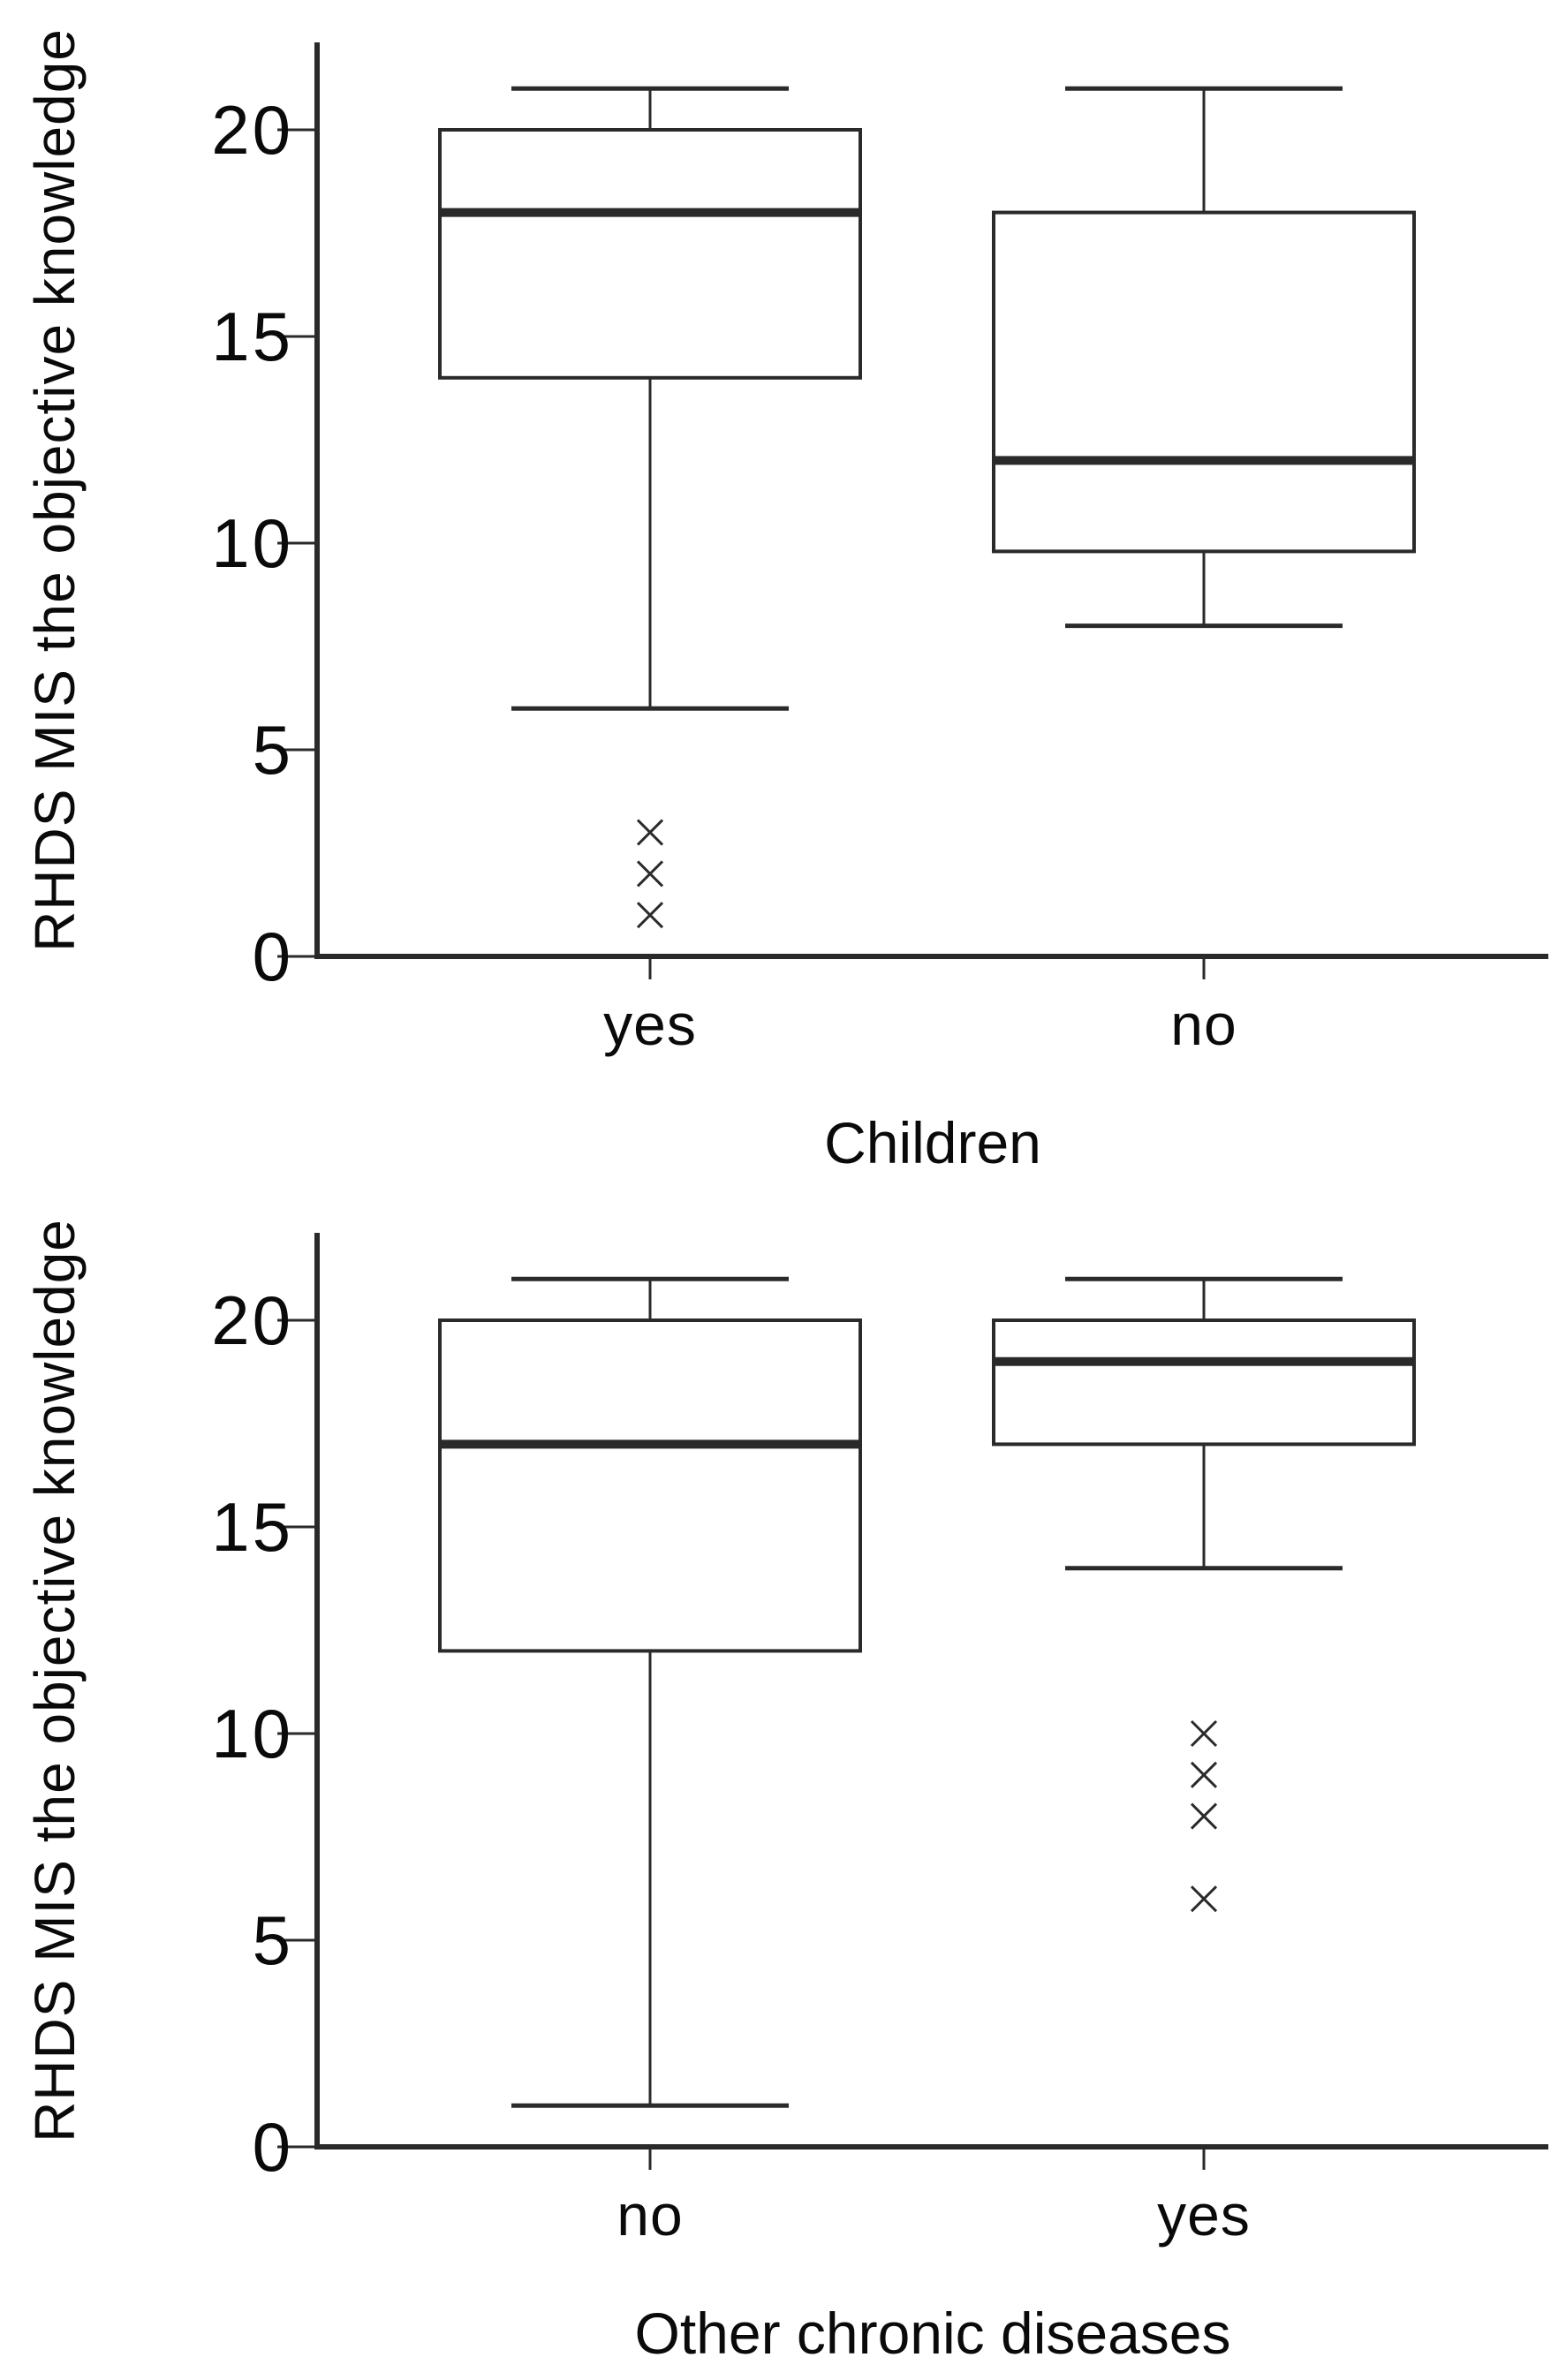 The width and height of the screenshot is (1566, 2380). I want to click on x-axis-title: Other chronic diseases, so click(932, 2333).